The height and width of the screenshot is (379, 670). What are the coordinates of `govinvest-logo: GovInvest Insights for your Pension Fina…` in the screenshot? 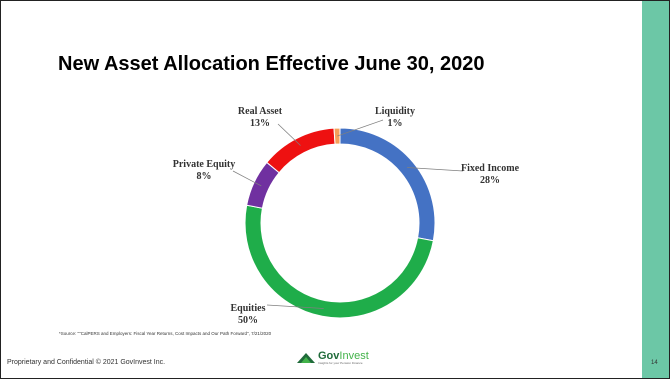 It's located at (333, 358).